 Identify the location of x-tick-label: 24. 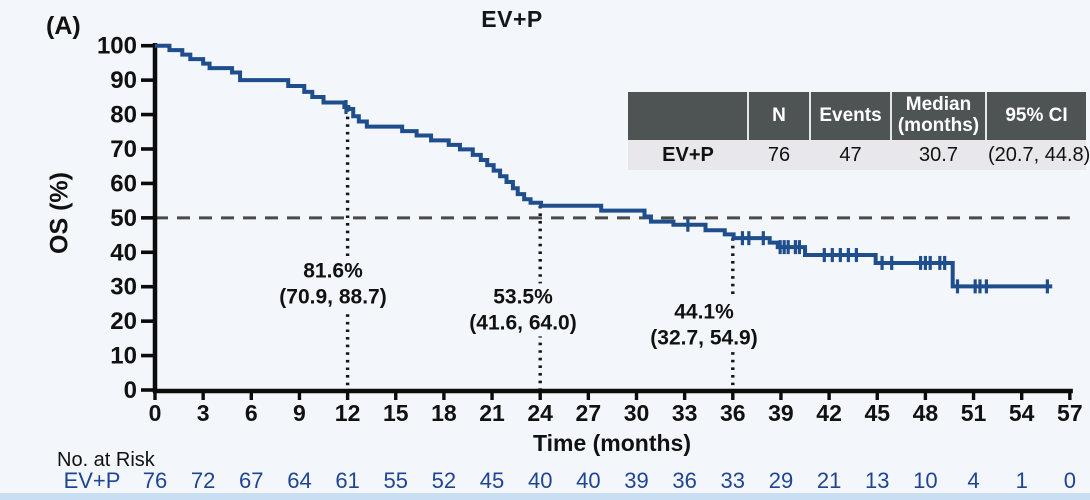
(540, 413).